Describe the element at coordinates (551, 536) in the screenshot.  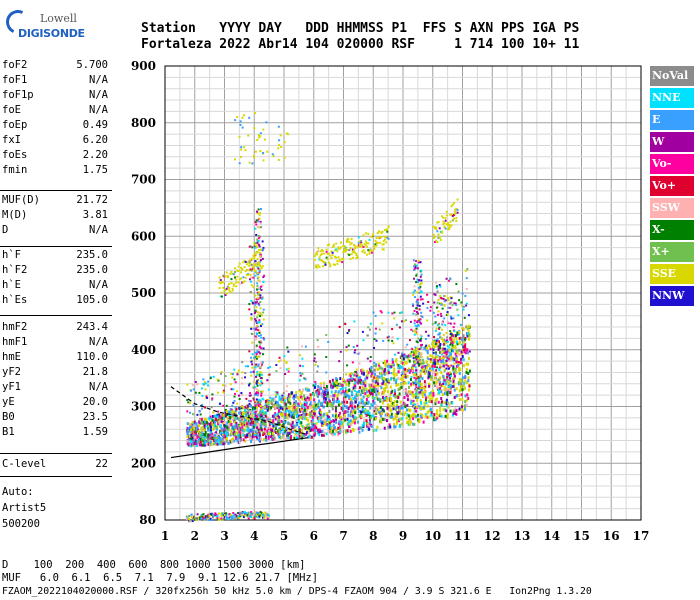
I see `x-tick-label: 14` at that location.